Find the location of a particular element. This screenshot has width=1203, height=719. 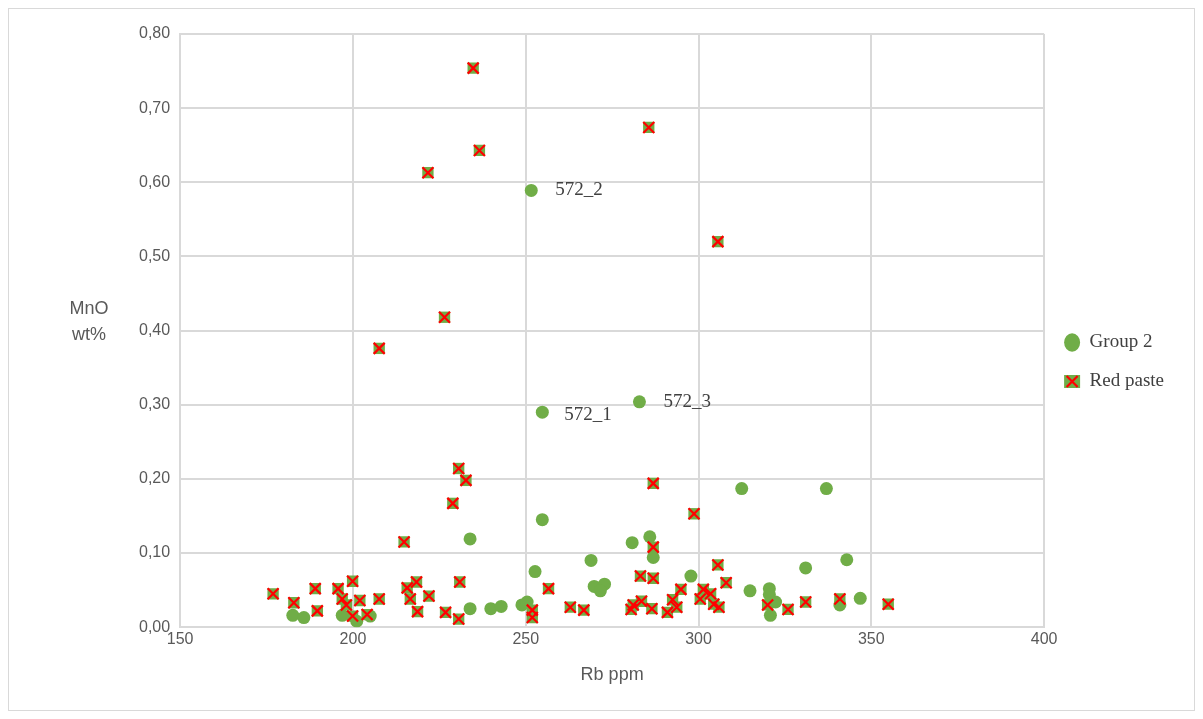

x-tick-label: 350 is located at coordinates (871, 639).